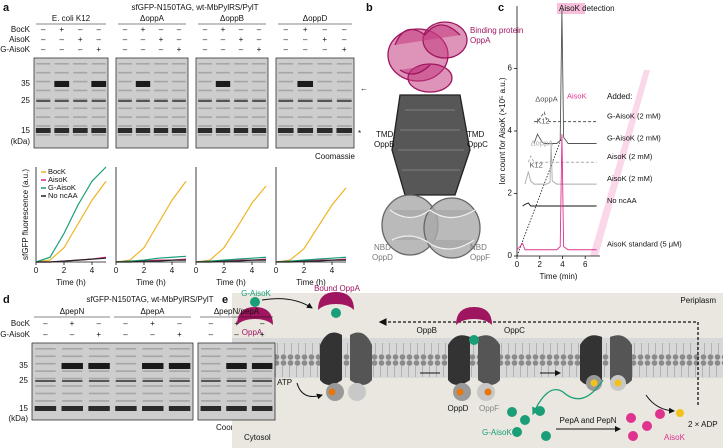 The width and height of the screenshot is (723, 448). I want to click on molecule-label: 2 × ADP, so click(703, 424).